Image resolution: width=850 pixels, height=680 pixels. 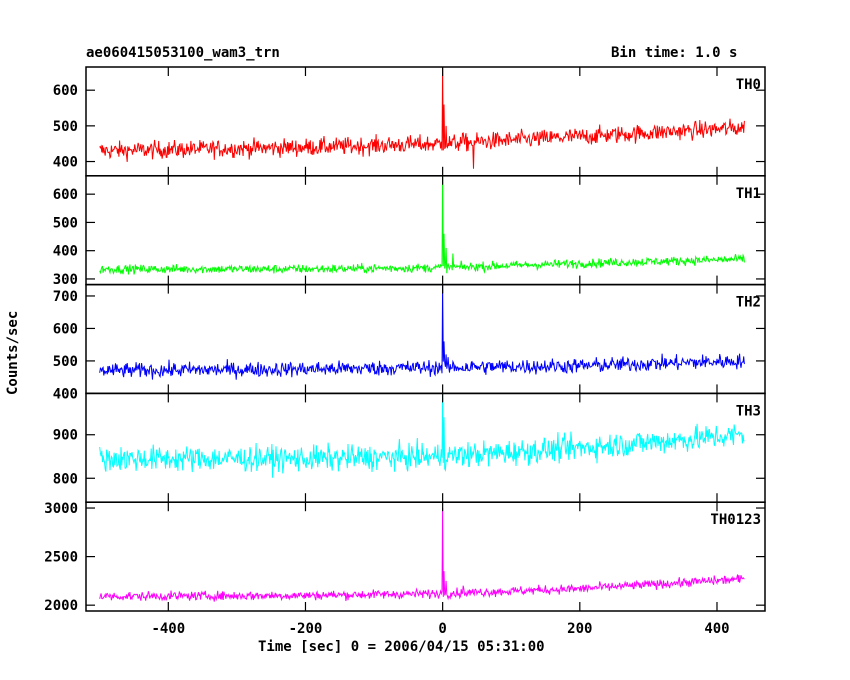 What do you see at coordinates (168, 629) in the screenshot?
I see `x-tick-label: -400` at bounding box center [168, 629].